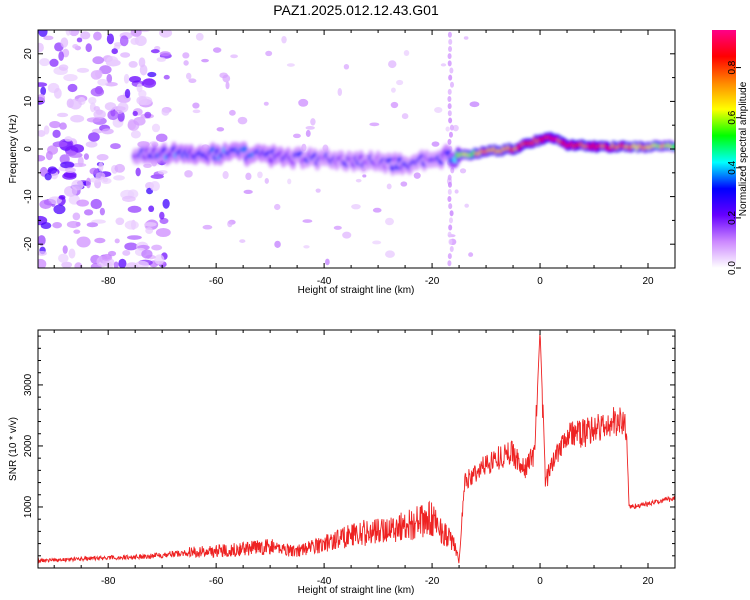 Image resolution: width=750 pixels, height=600 pixels. I want to click on spectrogram-ridge, so click(403, 154).